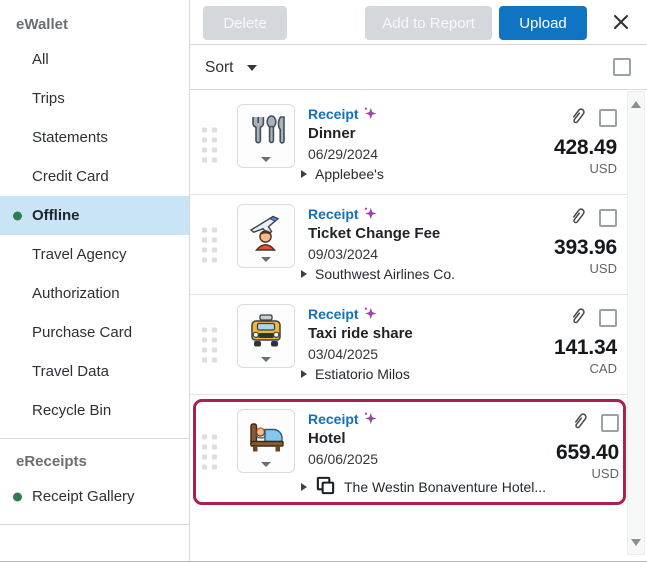 The image size is (647, 562). What do you see at coordinates (332, 133) in the screenshot?
I see `receipt-title: Dinner` at bounding box center [332, 133].